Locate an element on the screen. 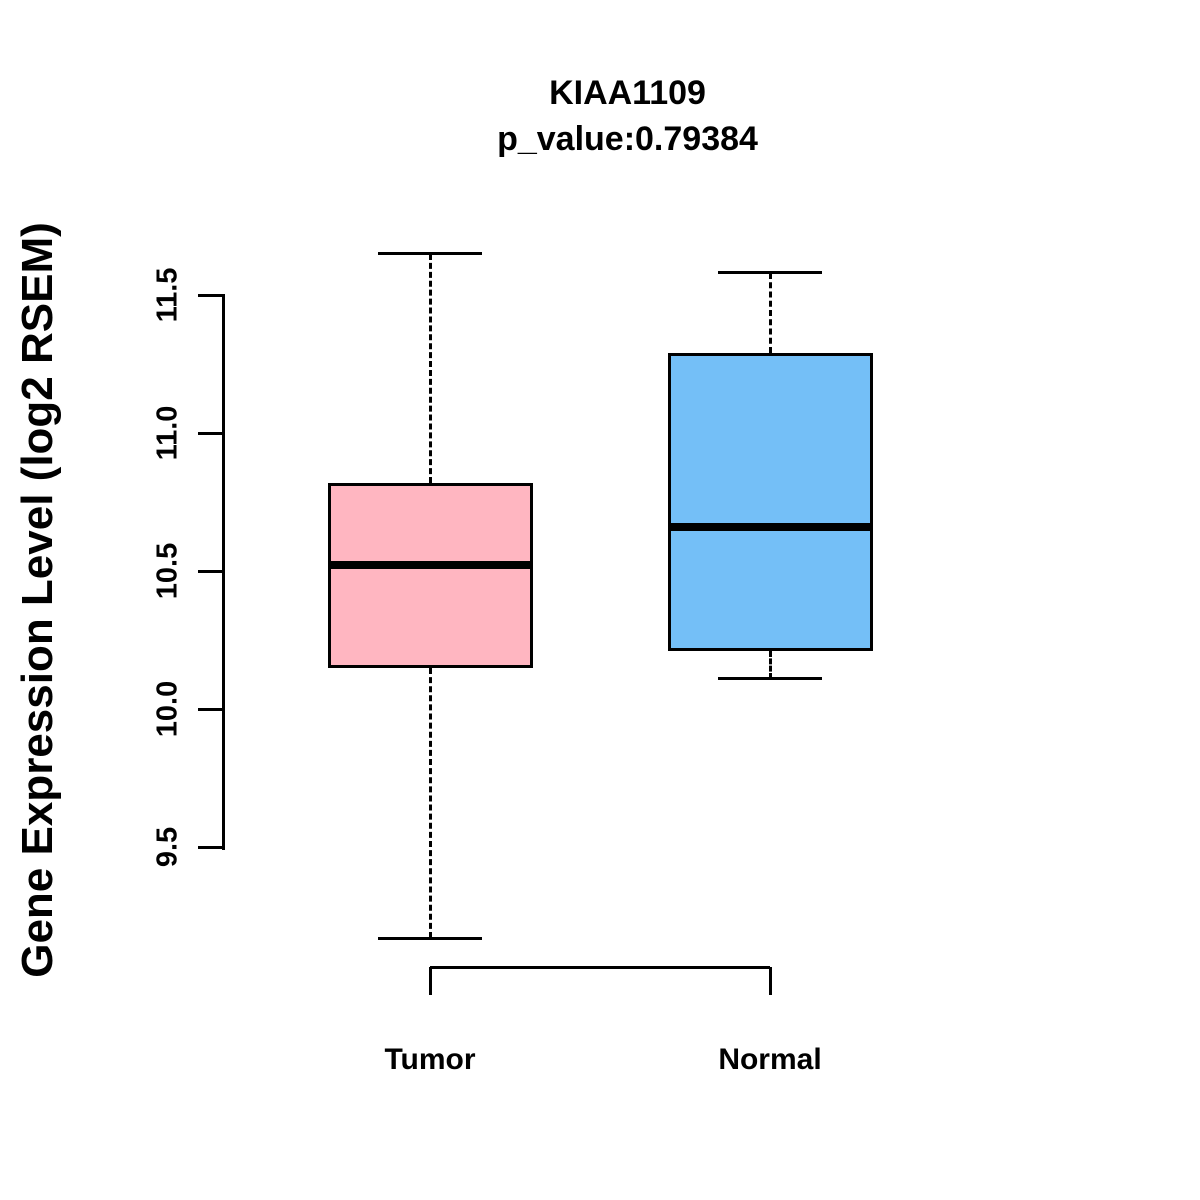 This screenshot has height=1200, width=1200. box-normal is located at coordinates (770, 502).